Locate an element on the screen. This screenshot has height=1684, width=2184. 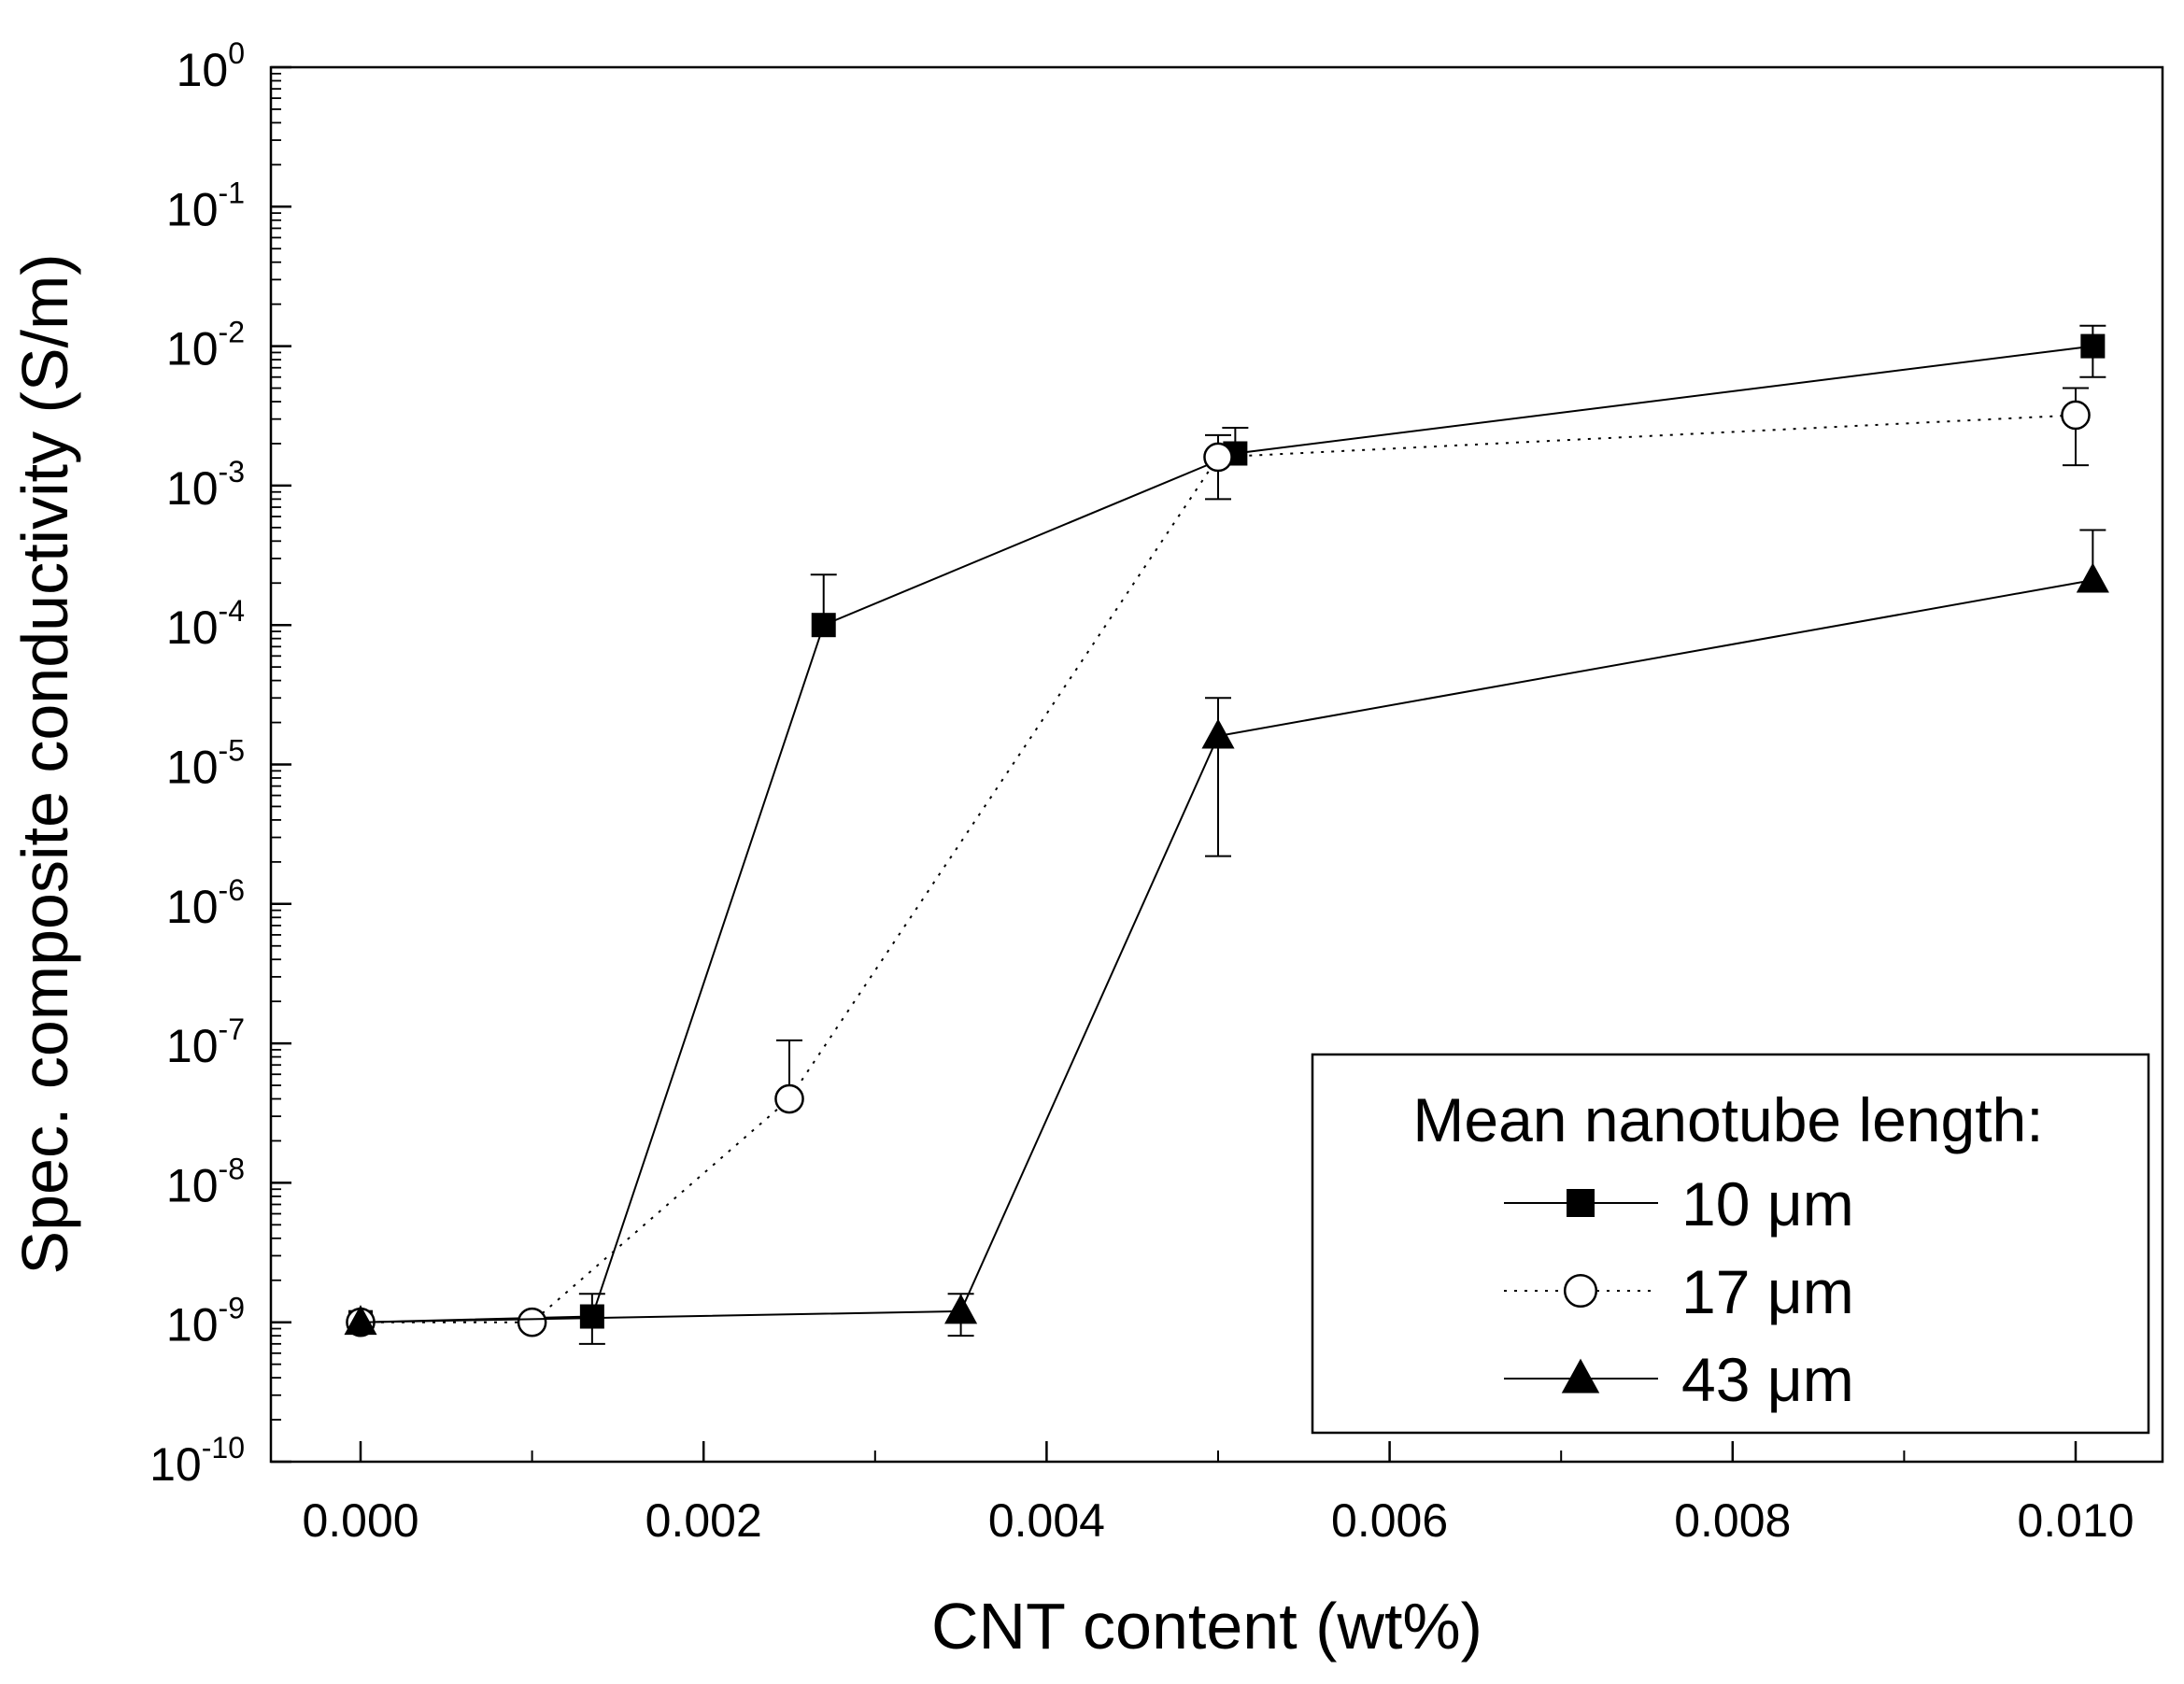
legend-box is located at coordinates (1730, 1244).